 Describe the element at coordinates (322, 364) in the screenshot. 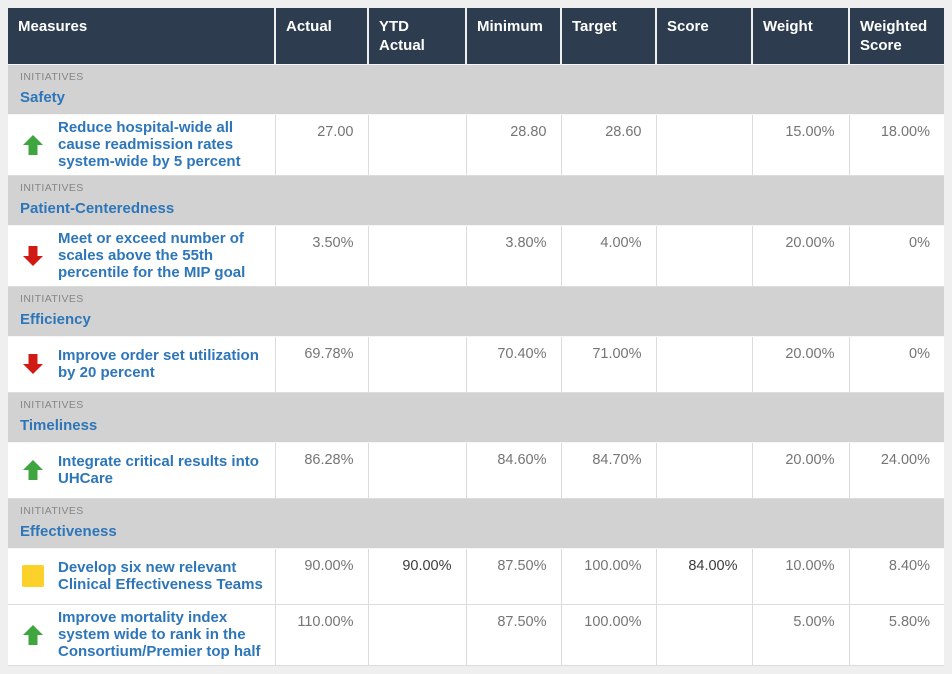

I see `actual-value: 69.78%` at that location.